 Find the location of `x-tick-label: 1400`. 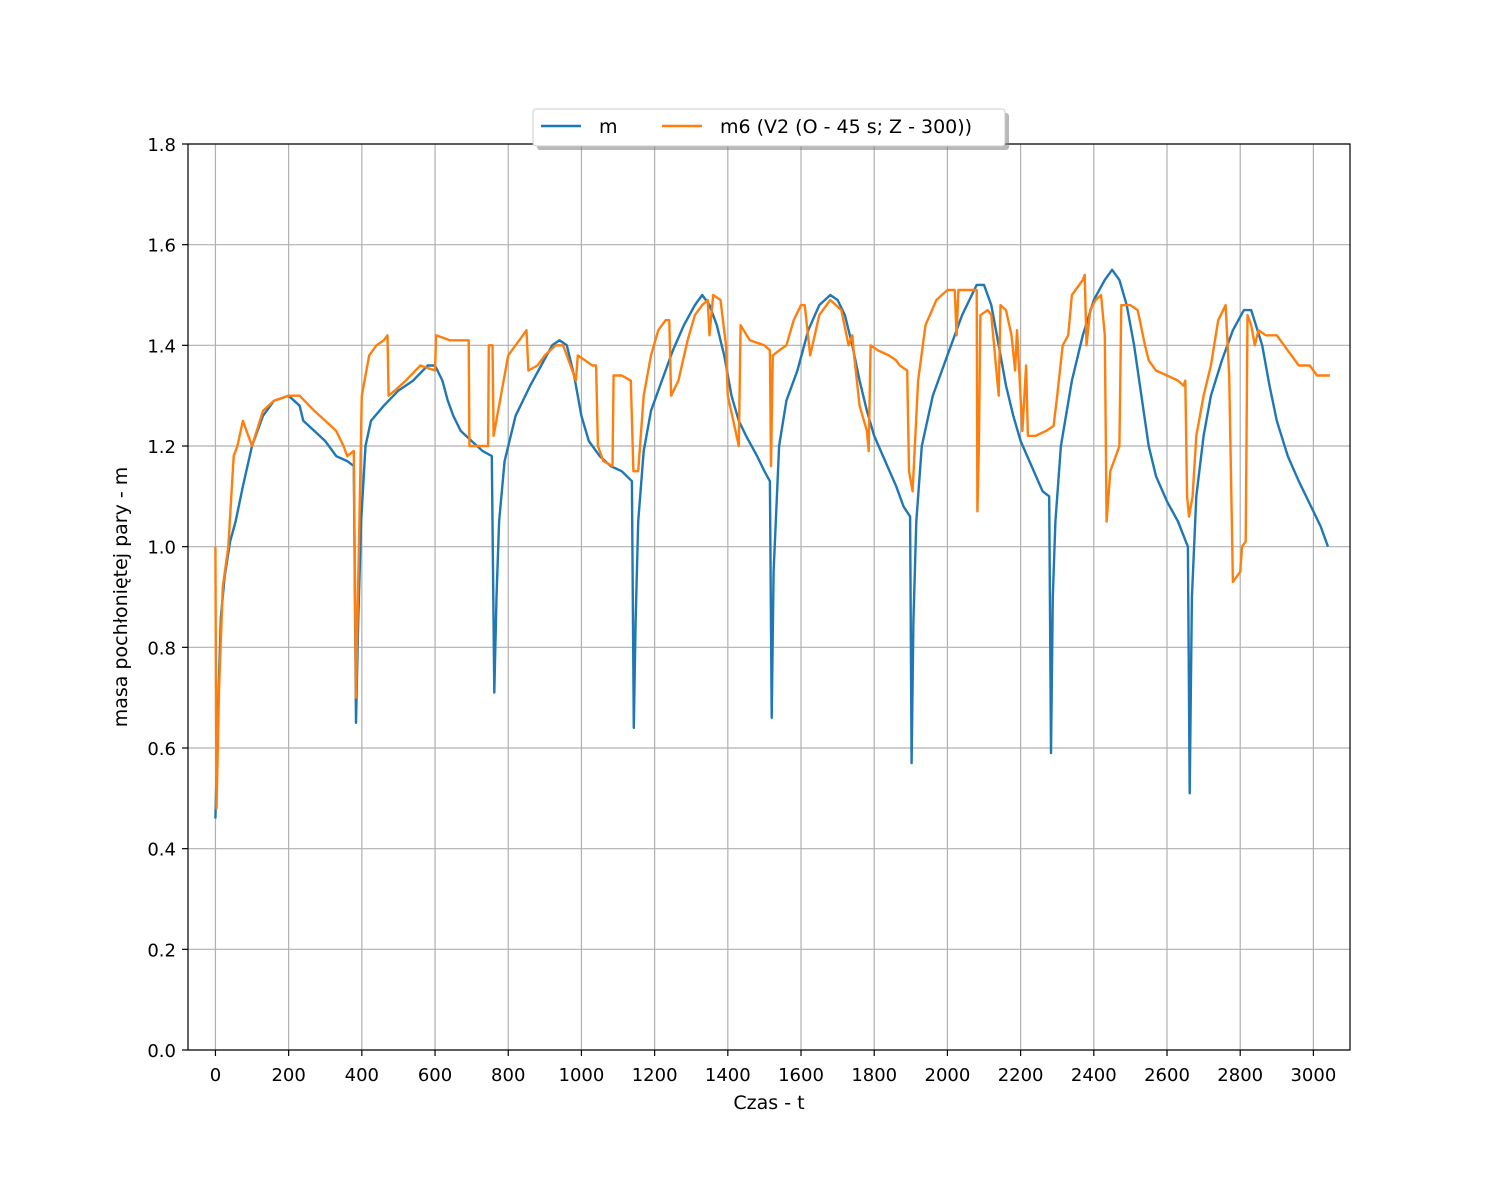

x-tick-label: 1400 is located at coordinates (728, 1075).